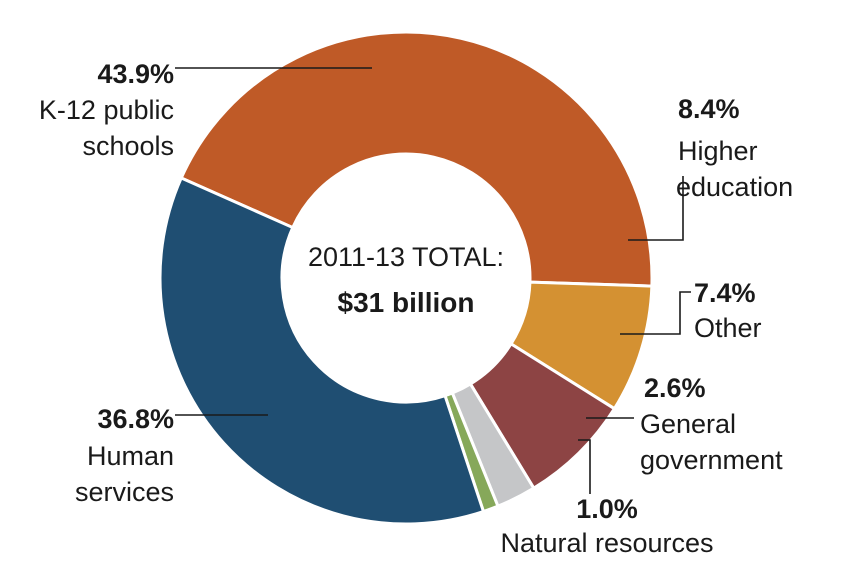  I want to click on center-label-line1: 2011-13 TOTAL:, so click(406, 257).